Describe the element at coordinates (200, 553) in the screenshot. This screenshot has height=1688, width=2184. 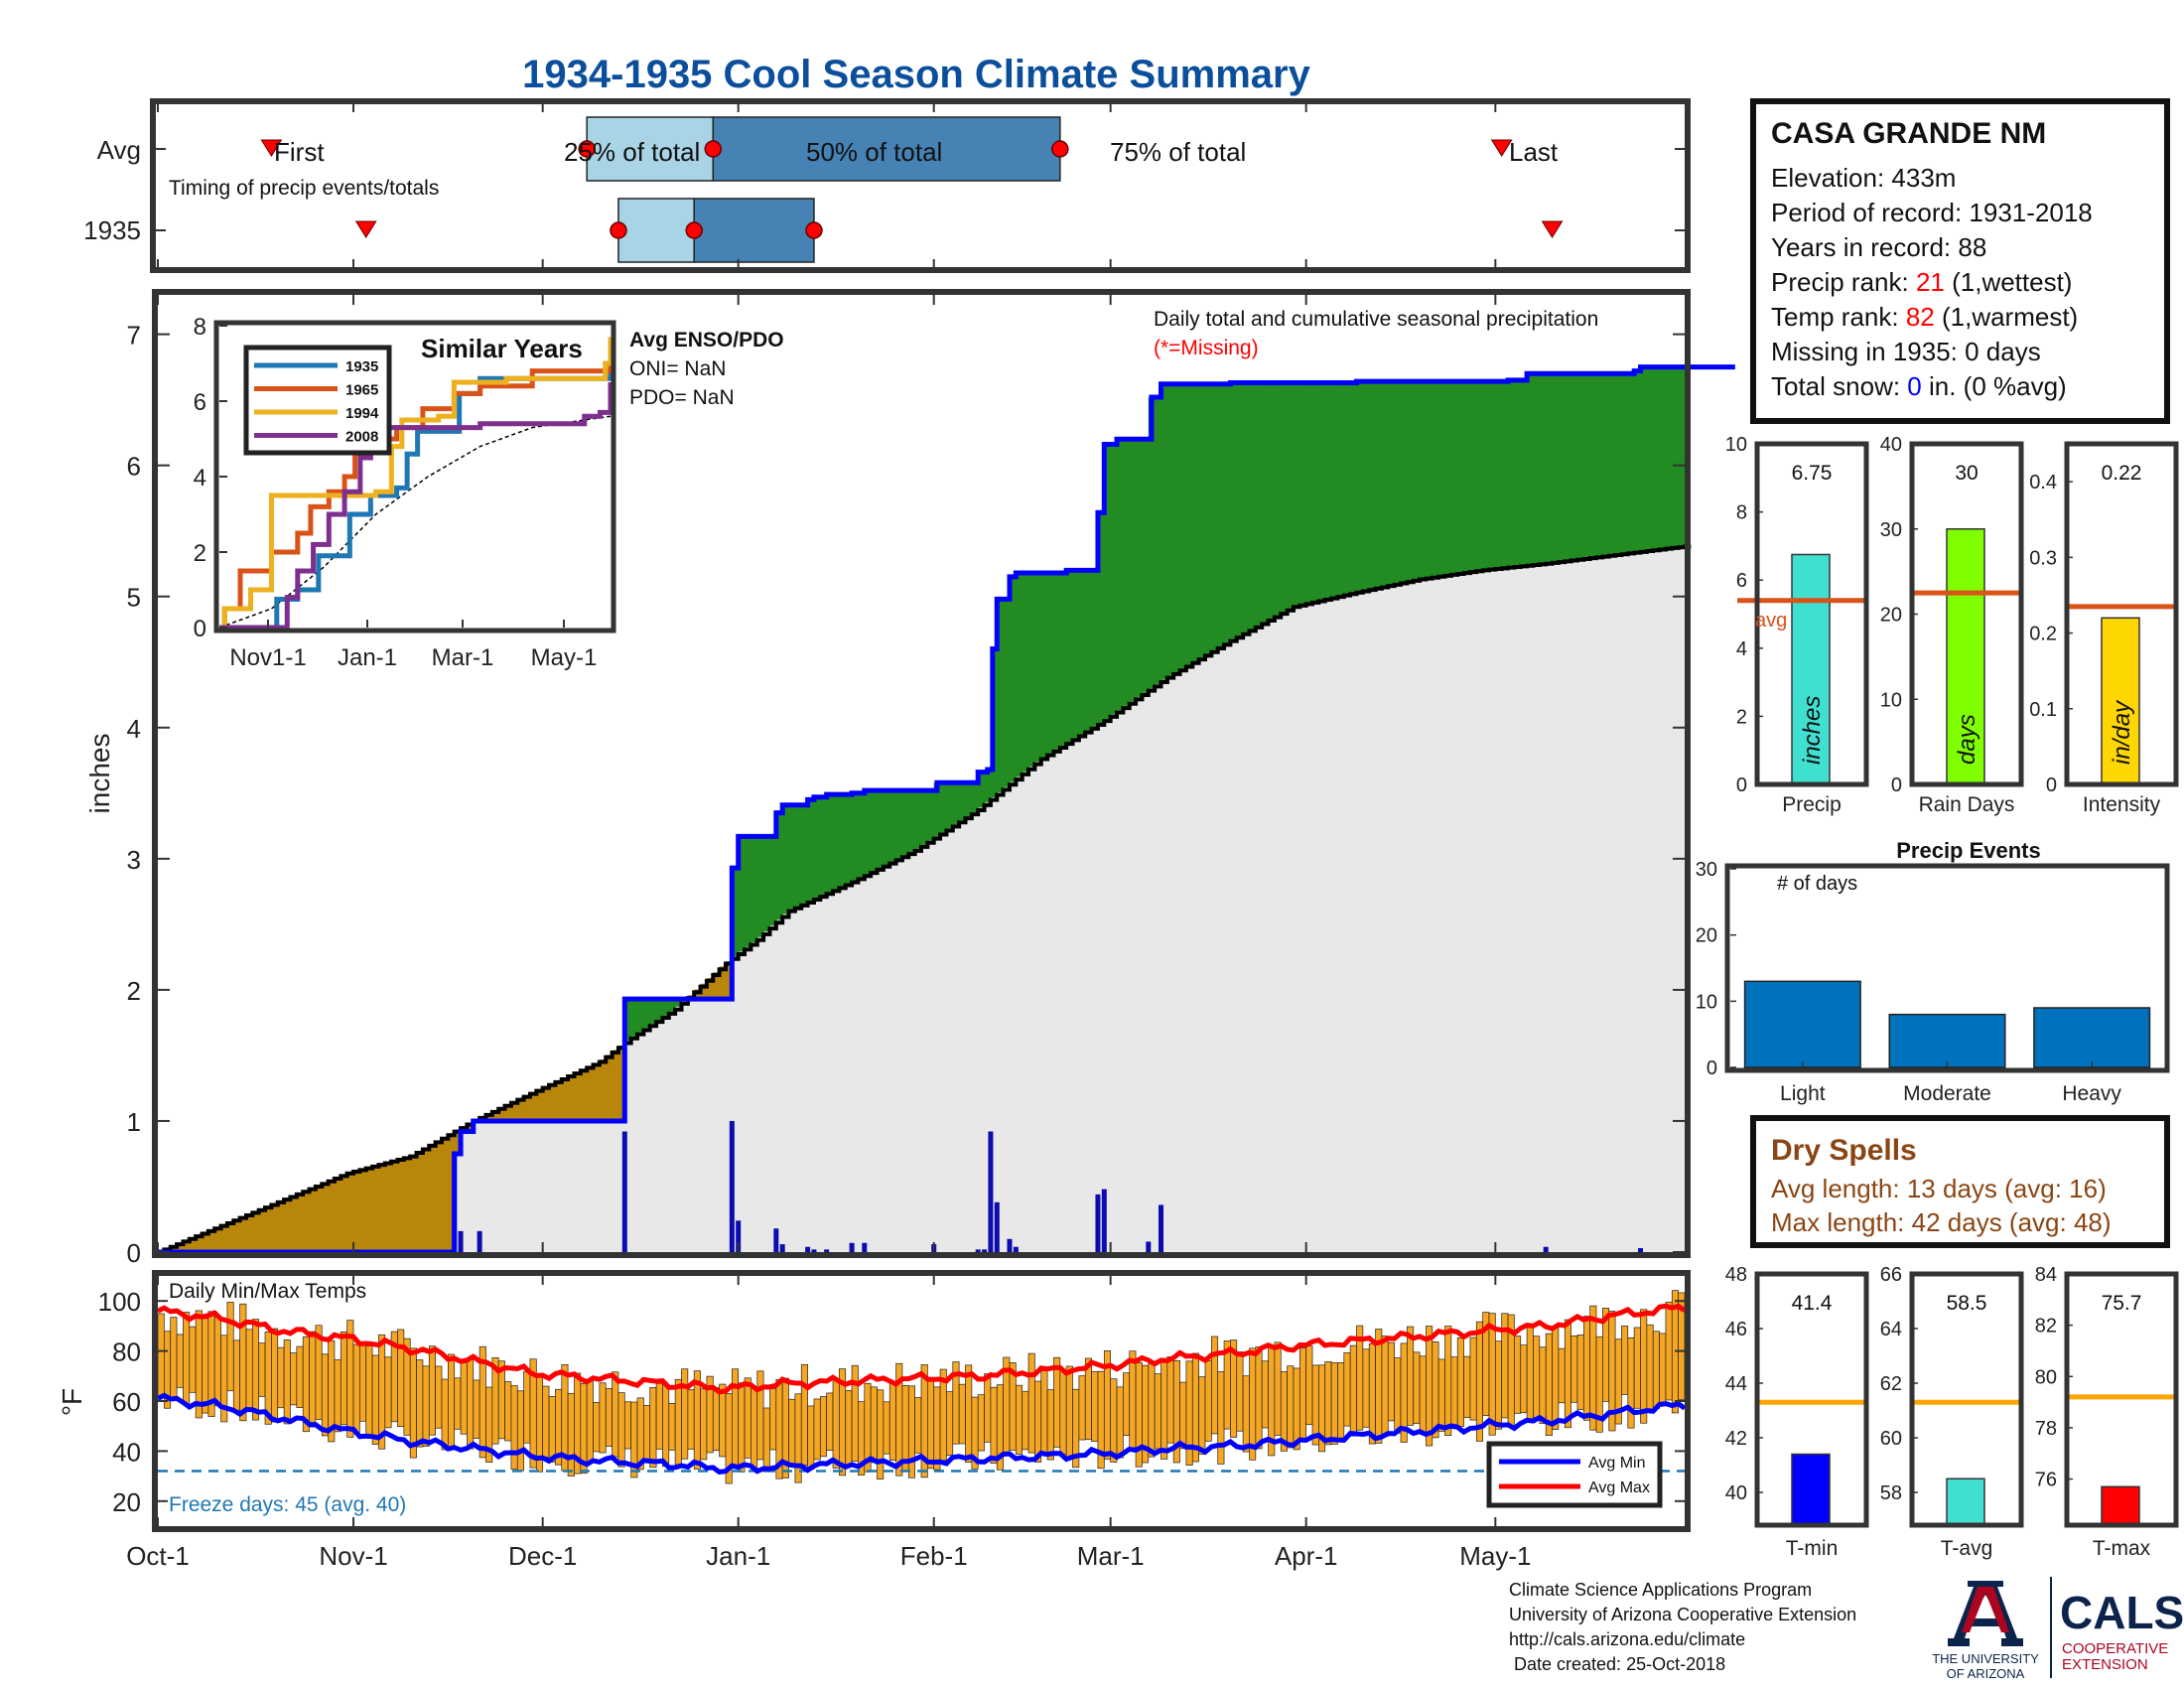
I see `inset-y-tick-label: 2` at that location.